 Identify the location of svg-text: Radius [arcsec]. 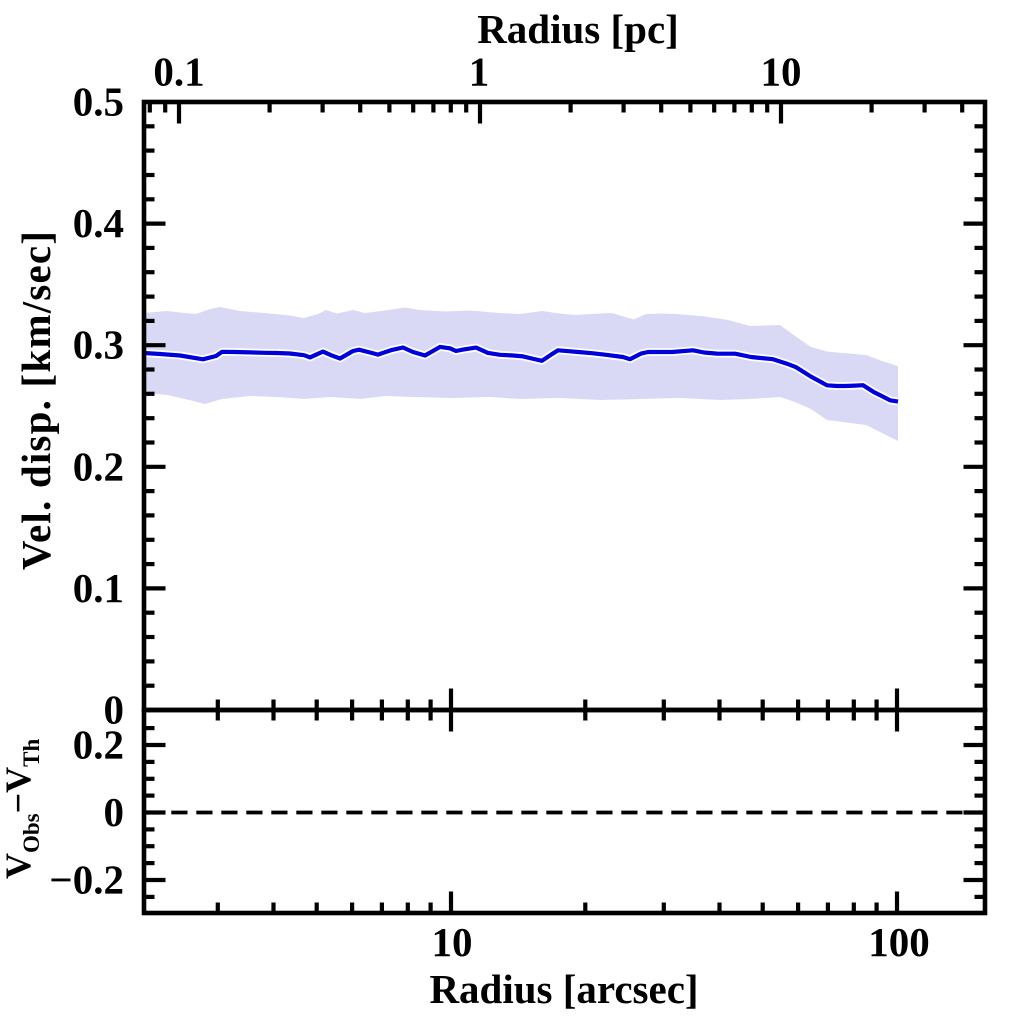
(563, 989).